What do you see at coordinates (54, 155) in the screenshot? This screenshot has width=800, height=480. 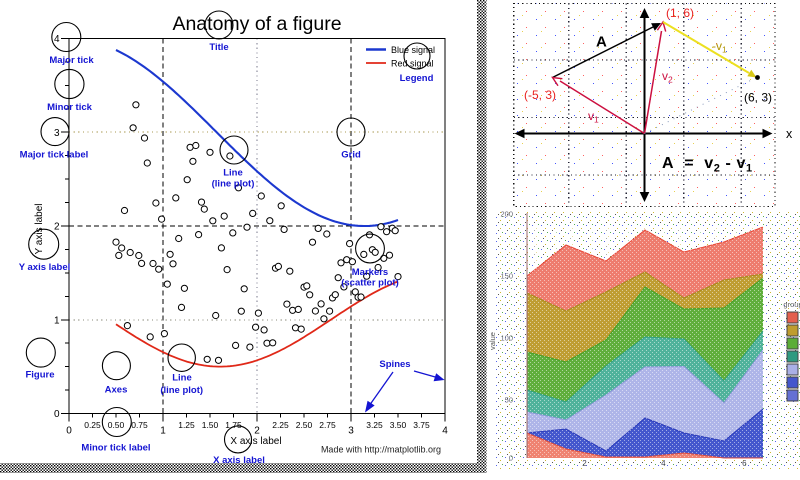 I see `svg-text: Major tick label` at bounding box center [54, 155].